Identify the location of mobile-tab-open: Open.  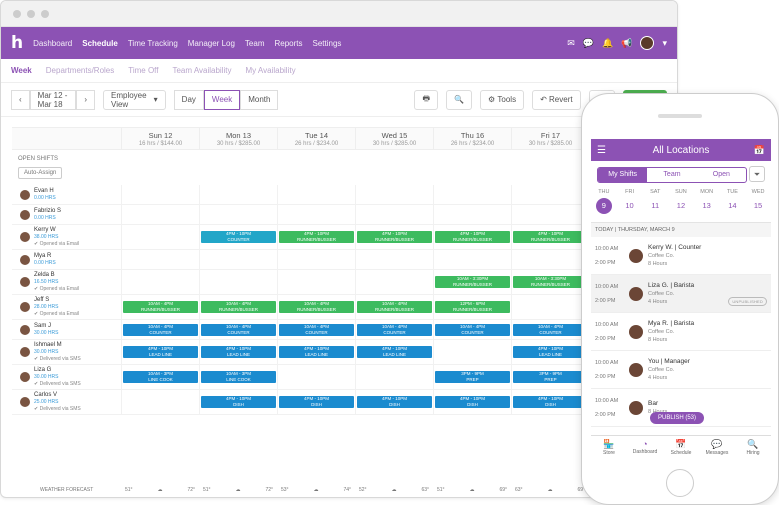
(721, 174).